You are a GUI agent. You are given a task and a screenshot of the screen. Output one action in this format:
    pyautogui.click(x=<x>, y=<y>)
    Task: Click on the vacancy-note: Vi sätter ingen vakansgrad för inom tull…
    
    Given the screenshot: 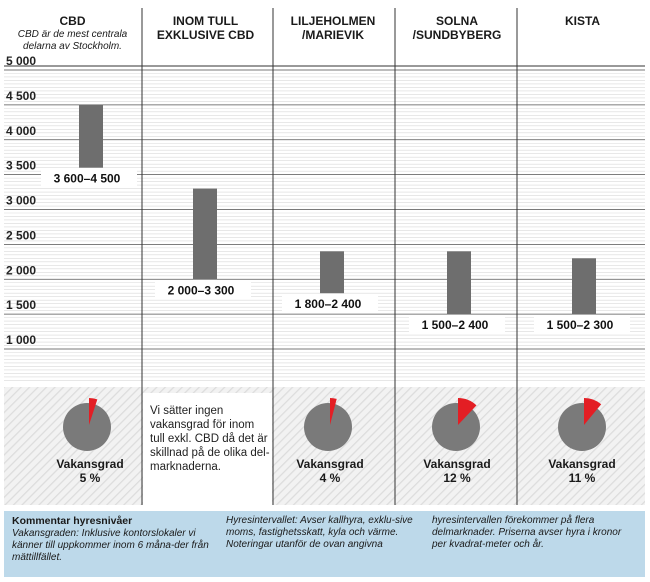 What is the action you would take?
    pyautogui.click(x=210, y=439)
    